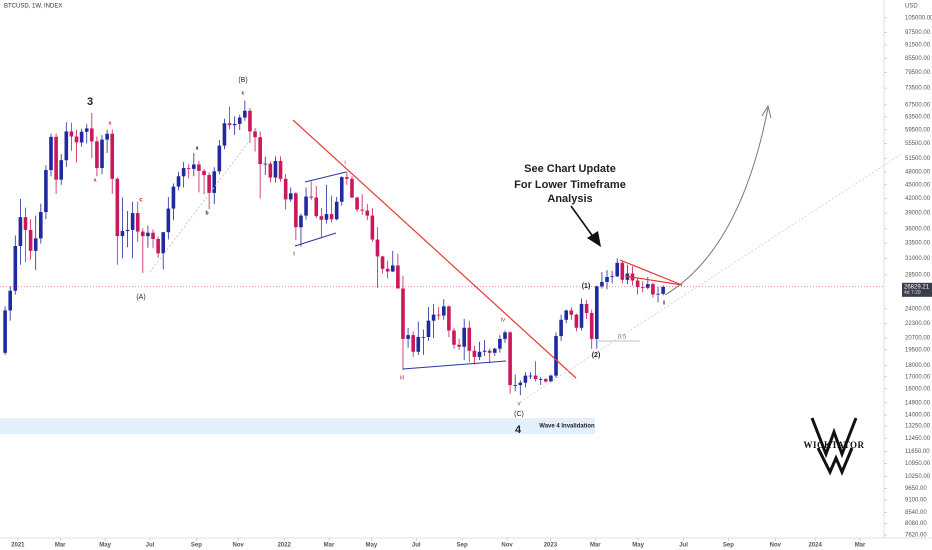 This screenshot has height=550, width=932. Describe the element at coordinates (551, 546) in the screenshot. I see `x-tick-label: 2023` at that location.